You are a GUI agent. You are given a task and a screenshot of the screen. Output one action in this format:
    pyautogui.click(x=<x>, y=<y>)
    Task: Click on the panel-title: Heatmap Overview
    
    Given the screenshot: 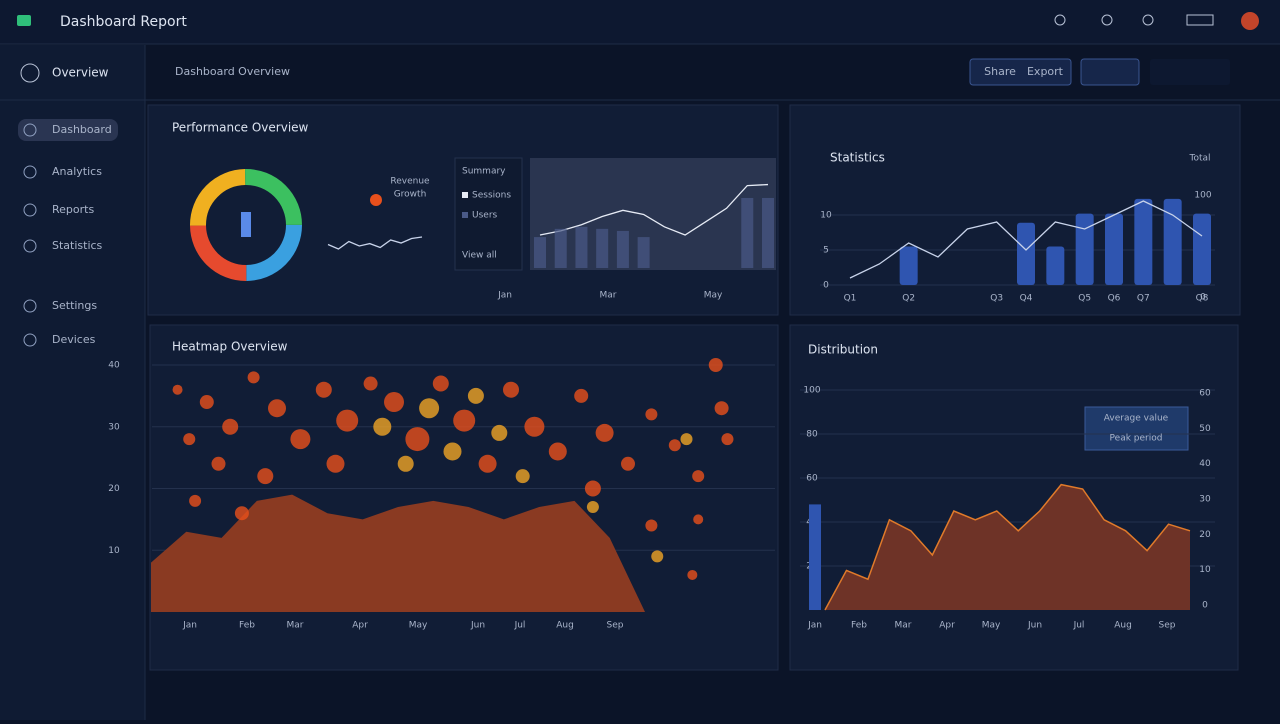 What is the action you would take?
    pyautogui.click(x=230, y=347)
    